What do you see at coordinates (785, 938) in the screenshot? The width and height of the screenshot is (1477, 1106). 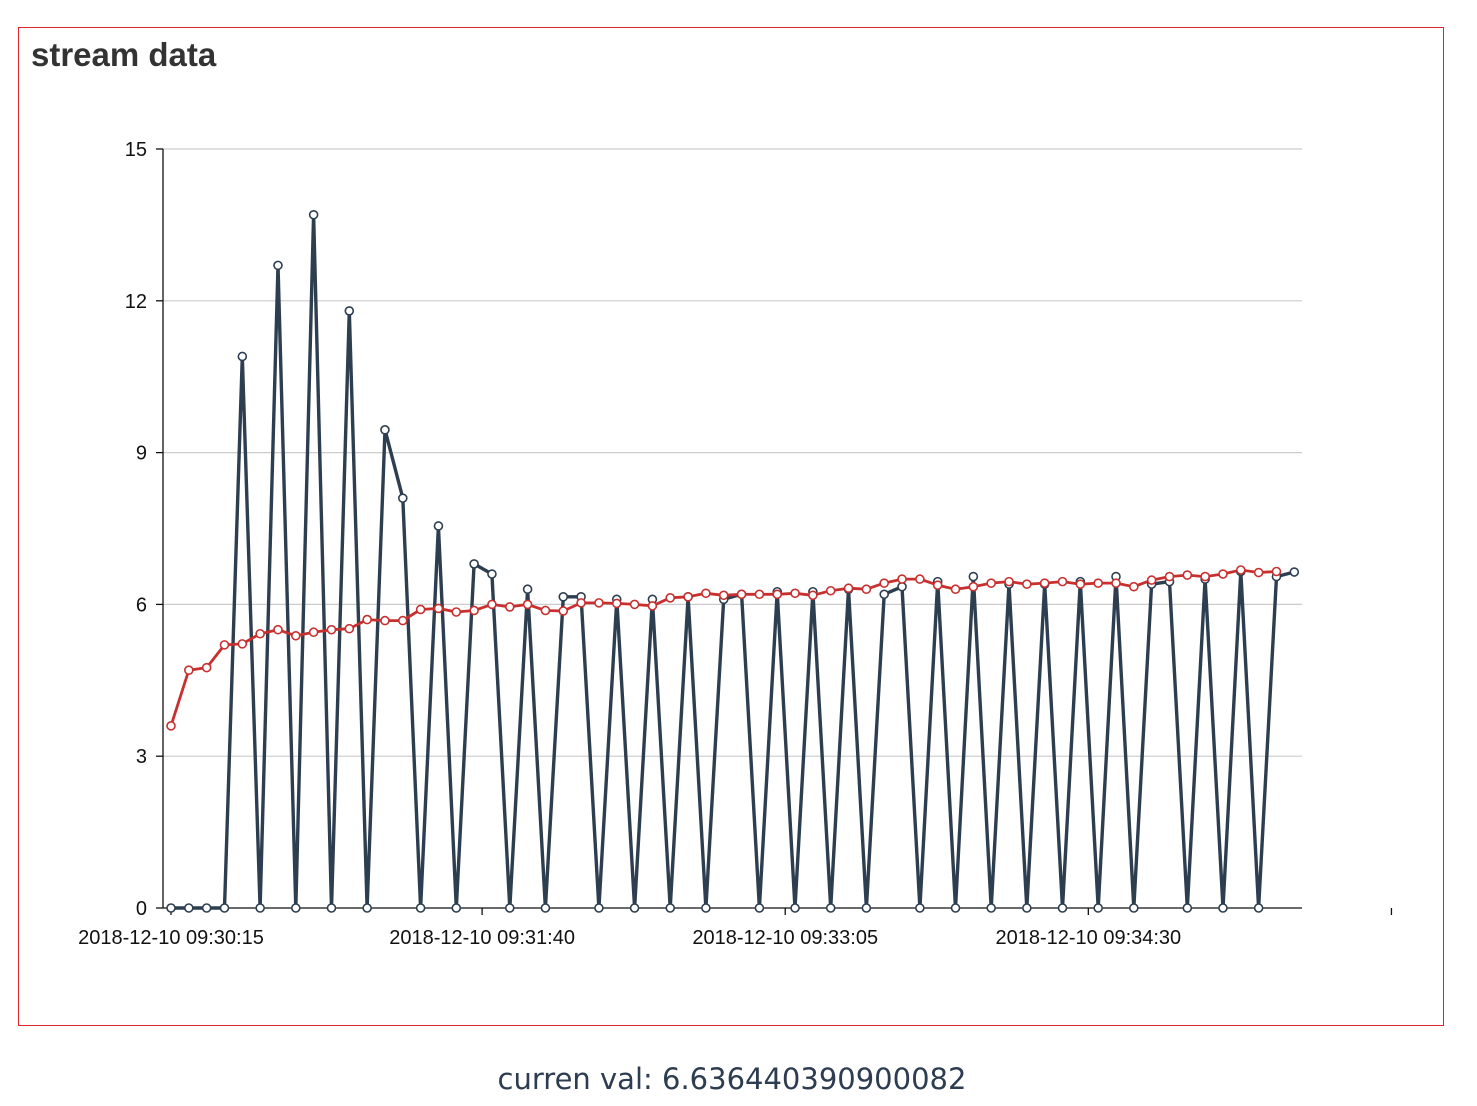 I see `x-tick-label-2: 2018-12-10 09:33:05` at bounding box center [785, 938].